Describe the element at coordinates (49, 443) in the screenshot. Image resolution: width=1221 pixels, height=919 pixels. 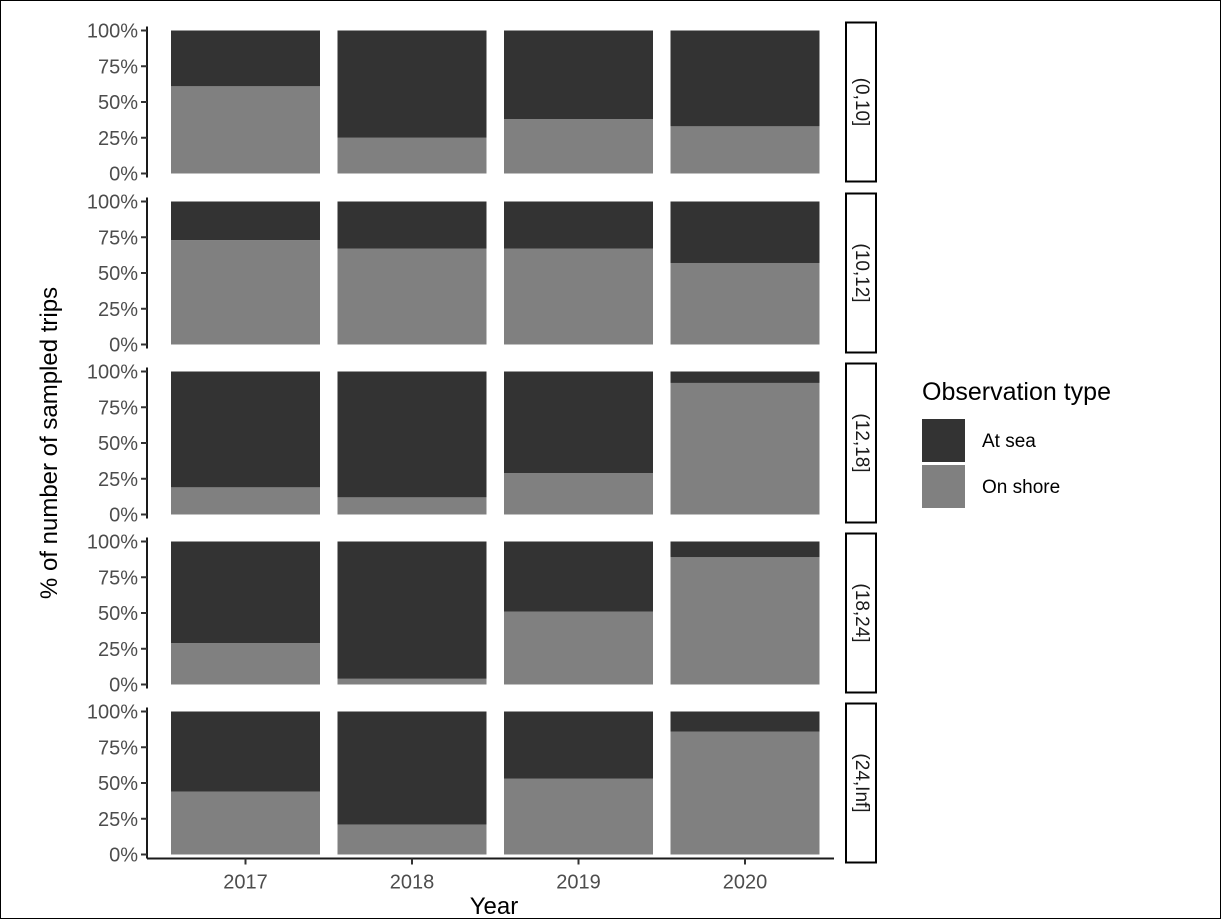
I see `y-axis-title: % of number of sampled trips` at that location.